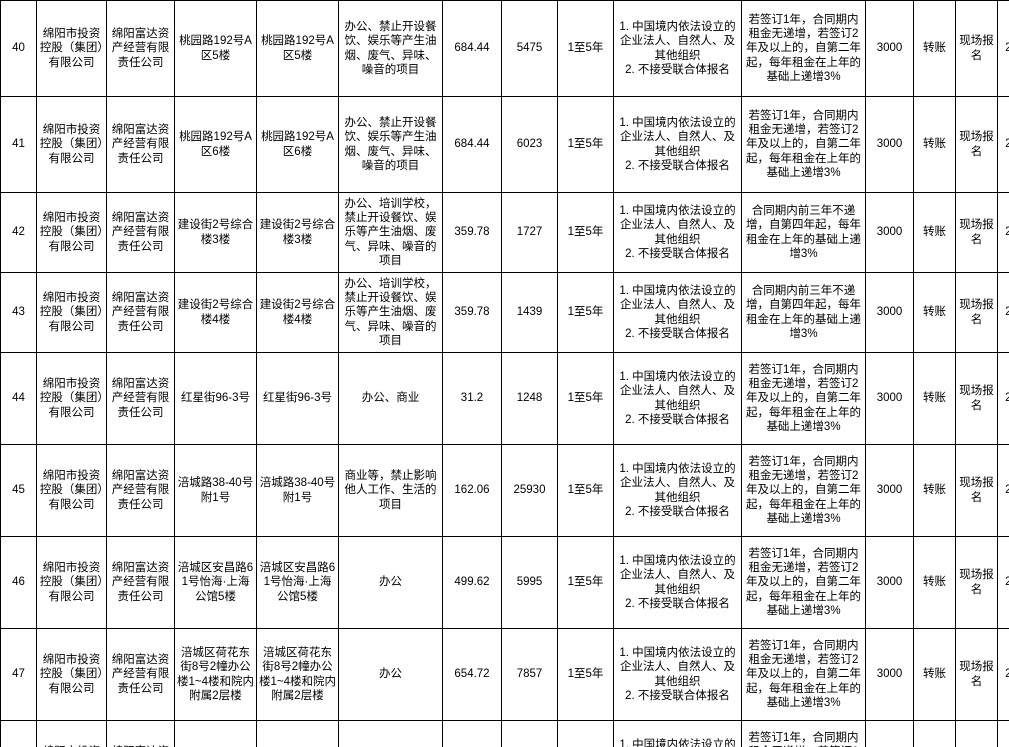 This screenshot has height=747, width=1009. Describe the element at coordinates (18, 398) in the screenshot. I see `cell-no: 44` at that location.